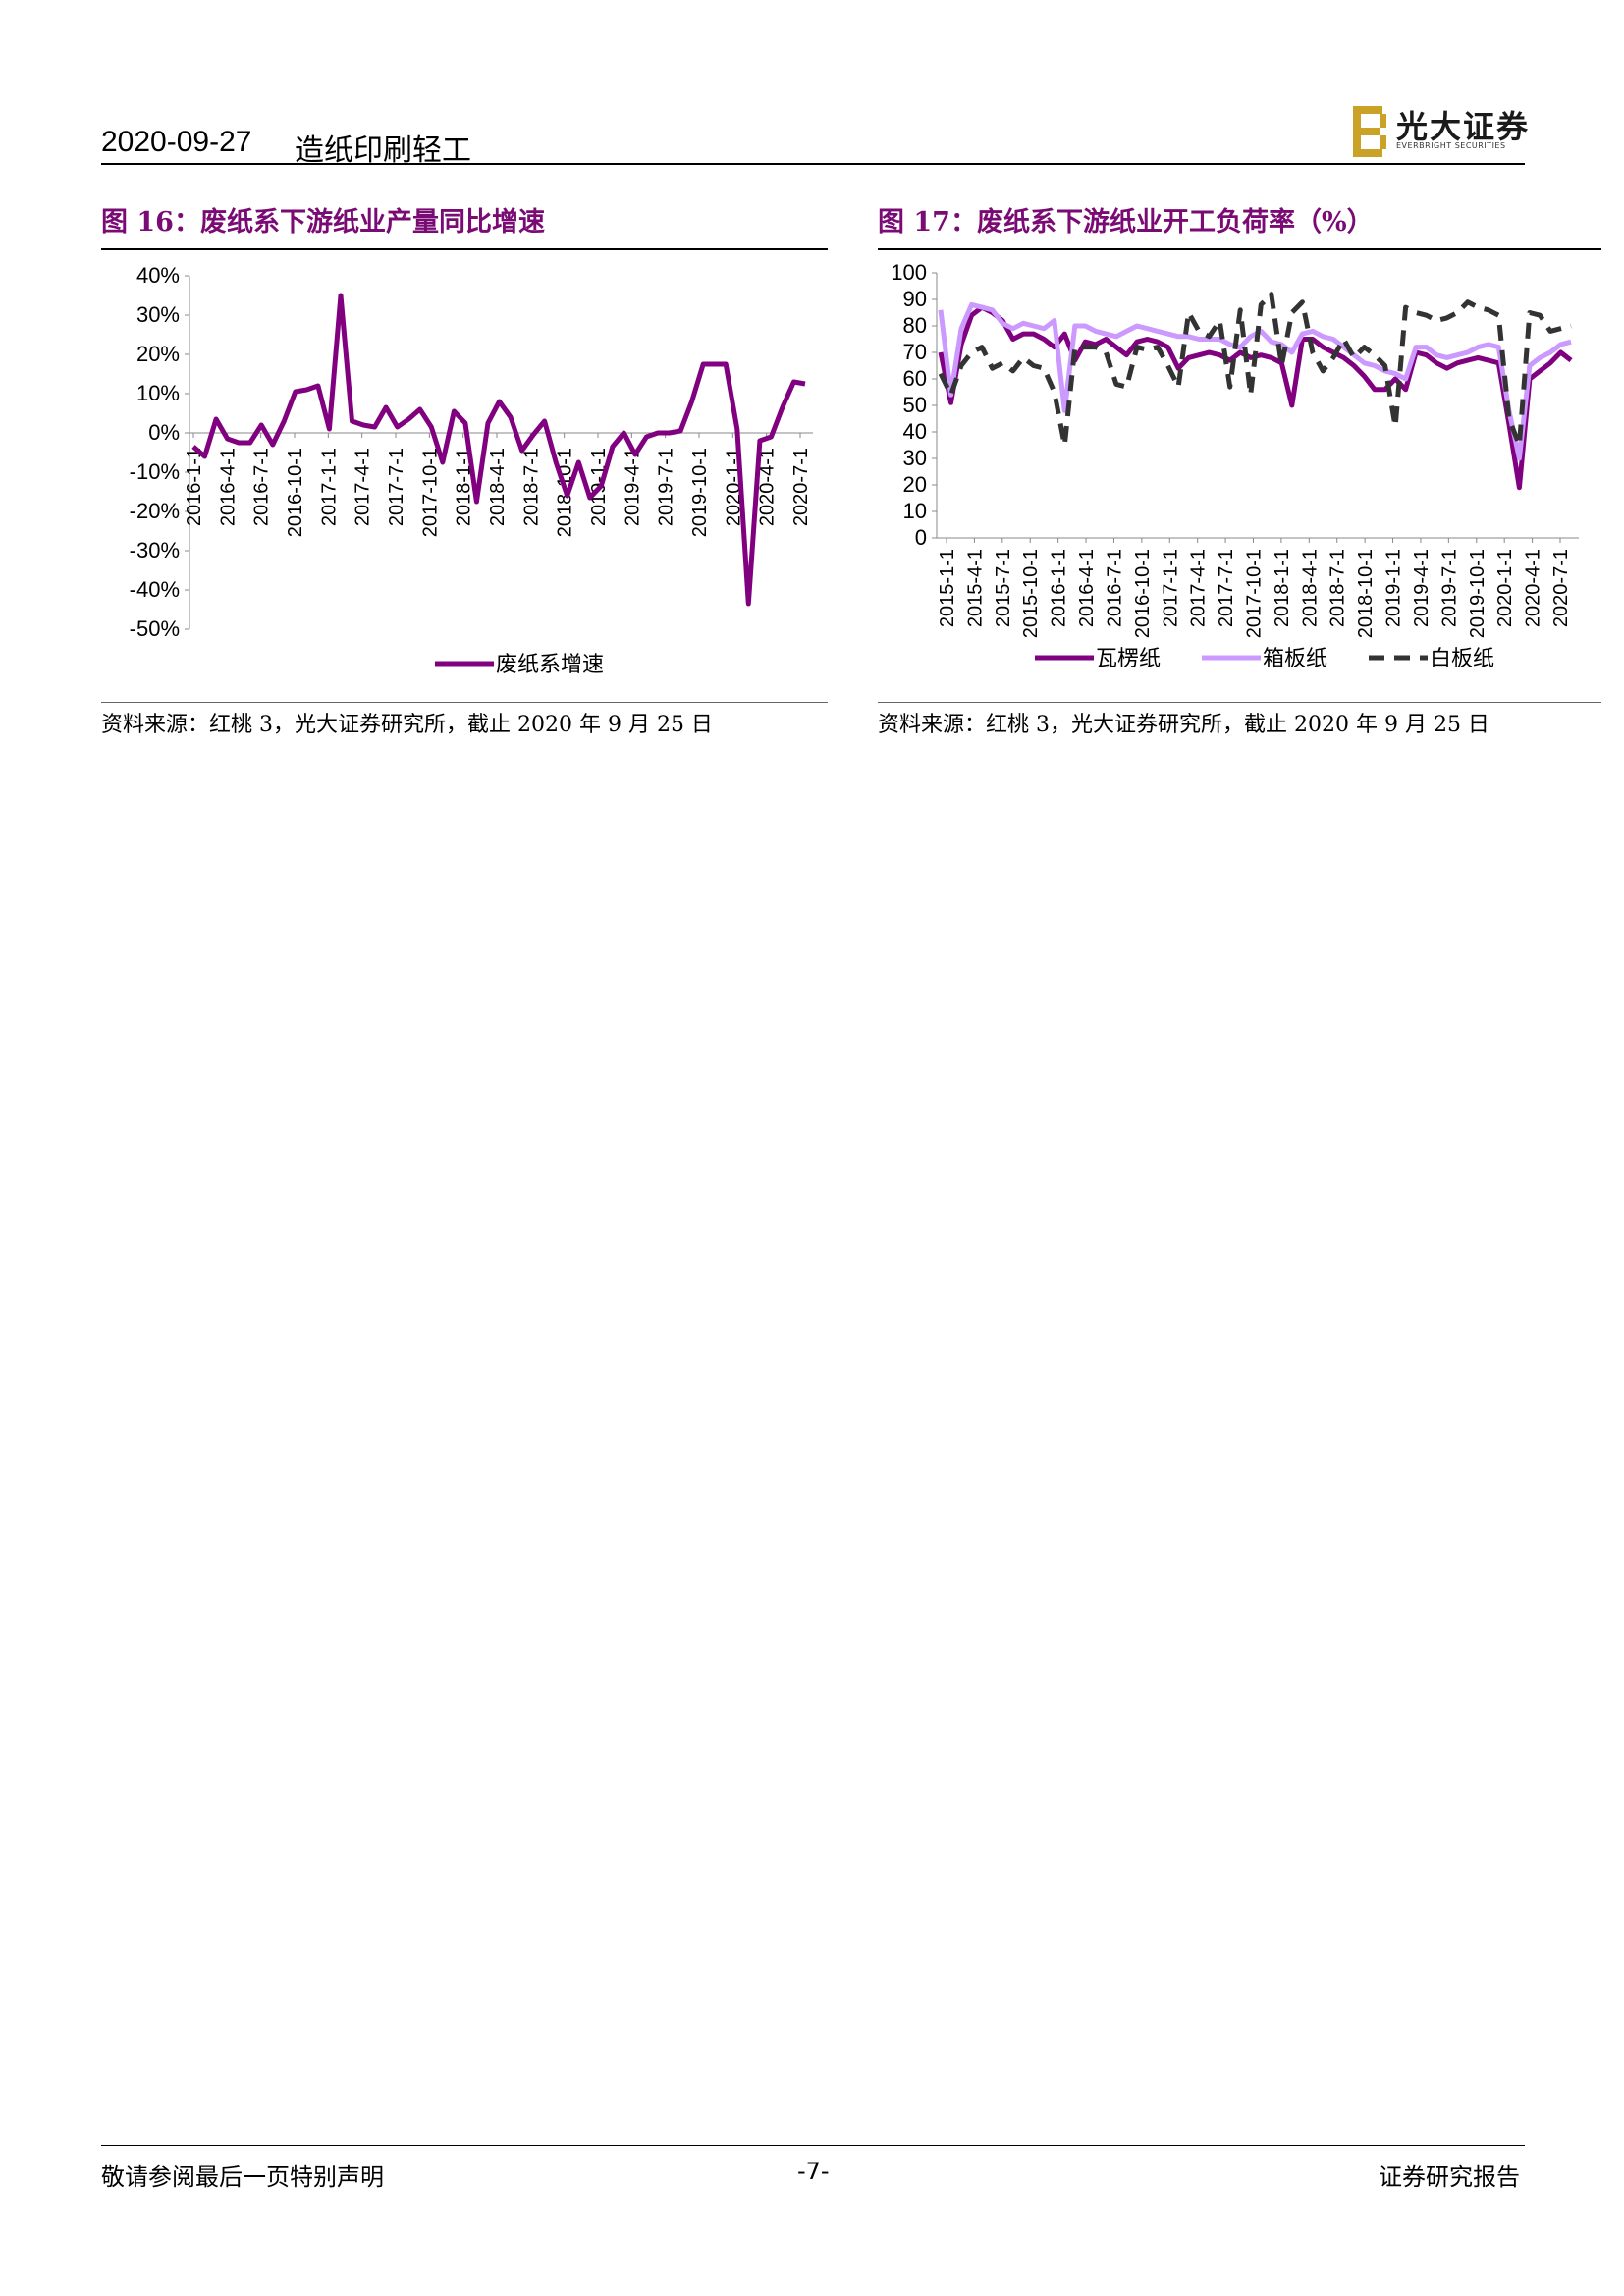  Describe the element at coordinates (1128, 658) in the screenshot. I see `chart17-legend-label-1: 瓦楞纸` at that location.